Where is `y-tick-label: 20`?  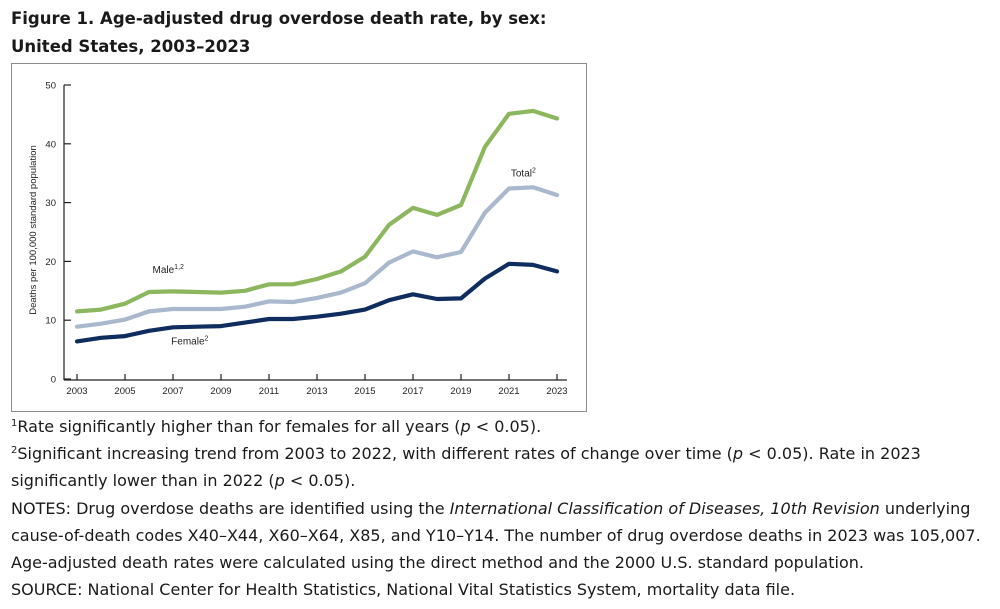
y-tick-label: 20 is located at coordinates (50, 262).